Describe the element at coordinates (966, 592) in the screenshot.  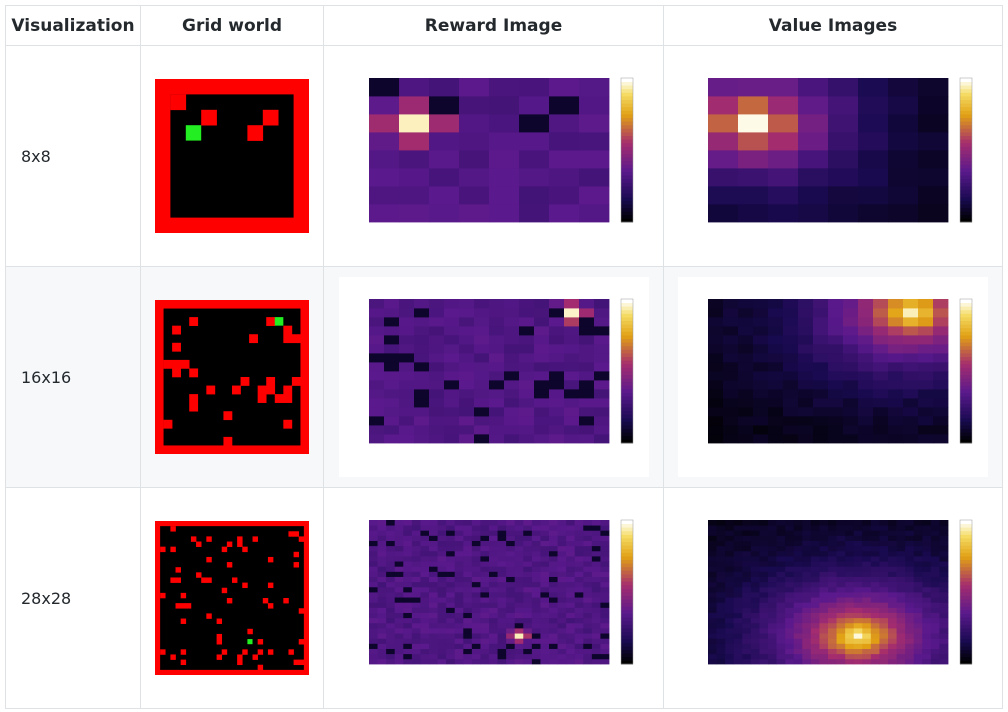
I see `colorbar-frame` at that location.